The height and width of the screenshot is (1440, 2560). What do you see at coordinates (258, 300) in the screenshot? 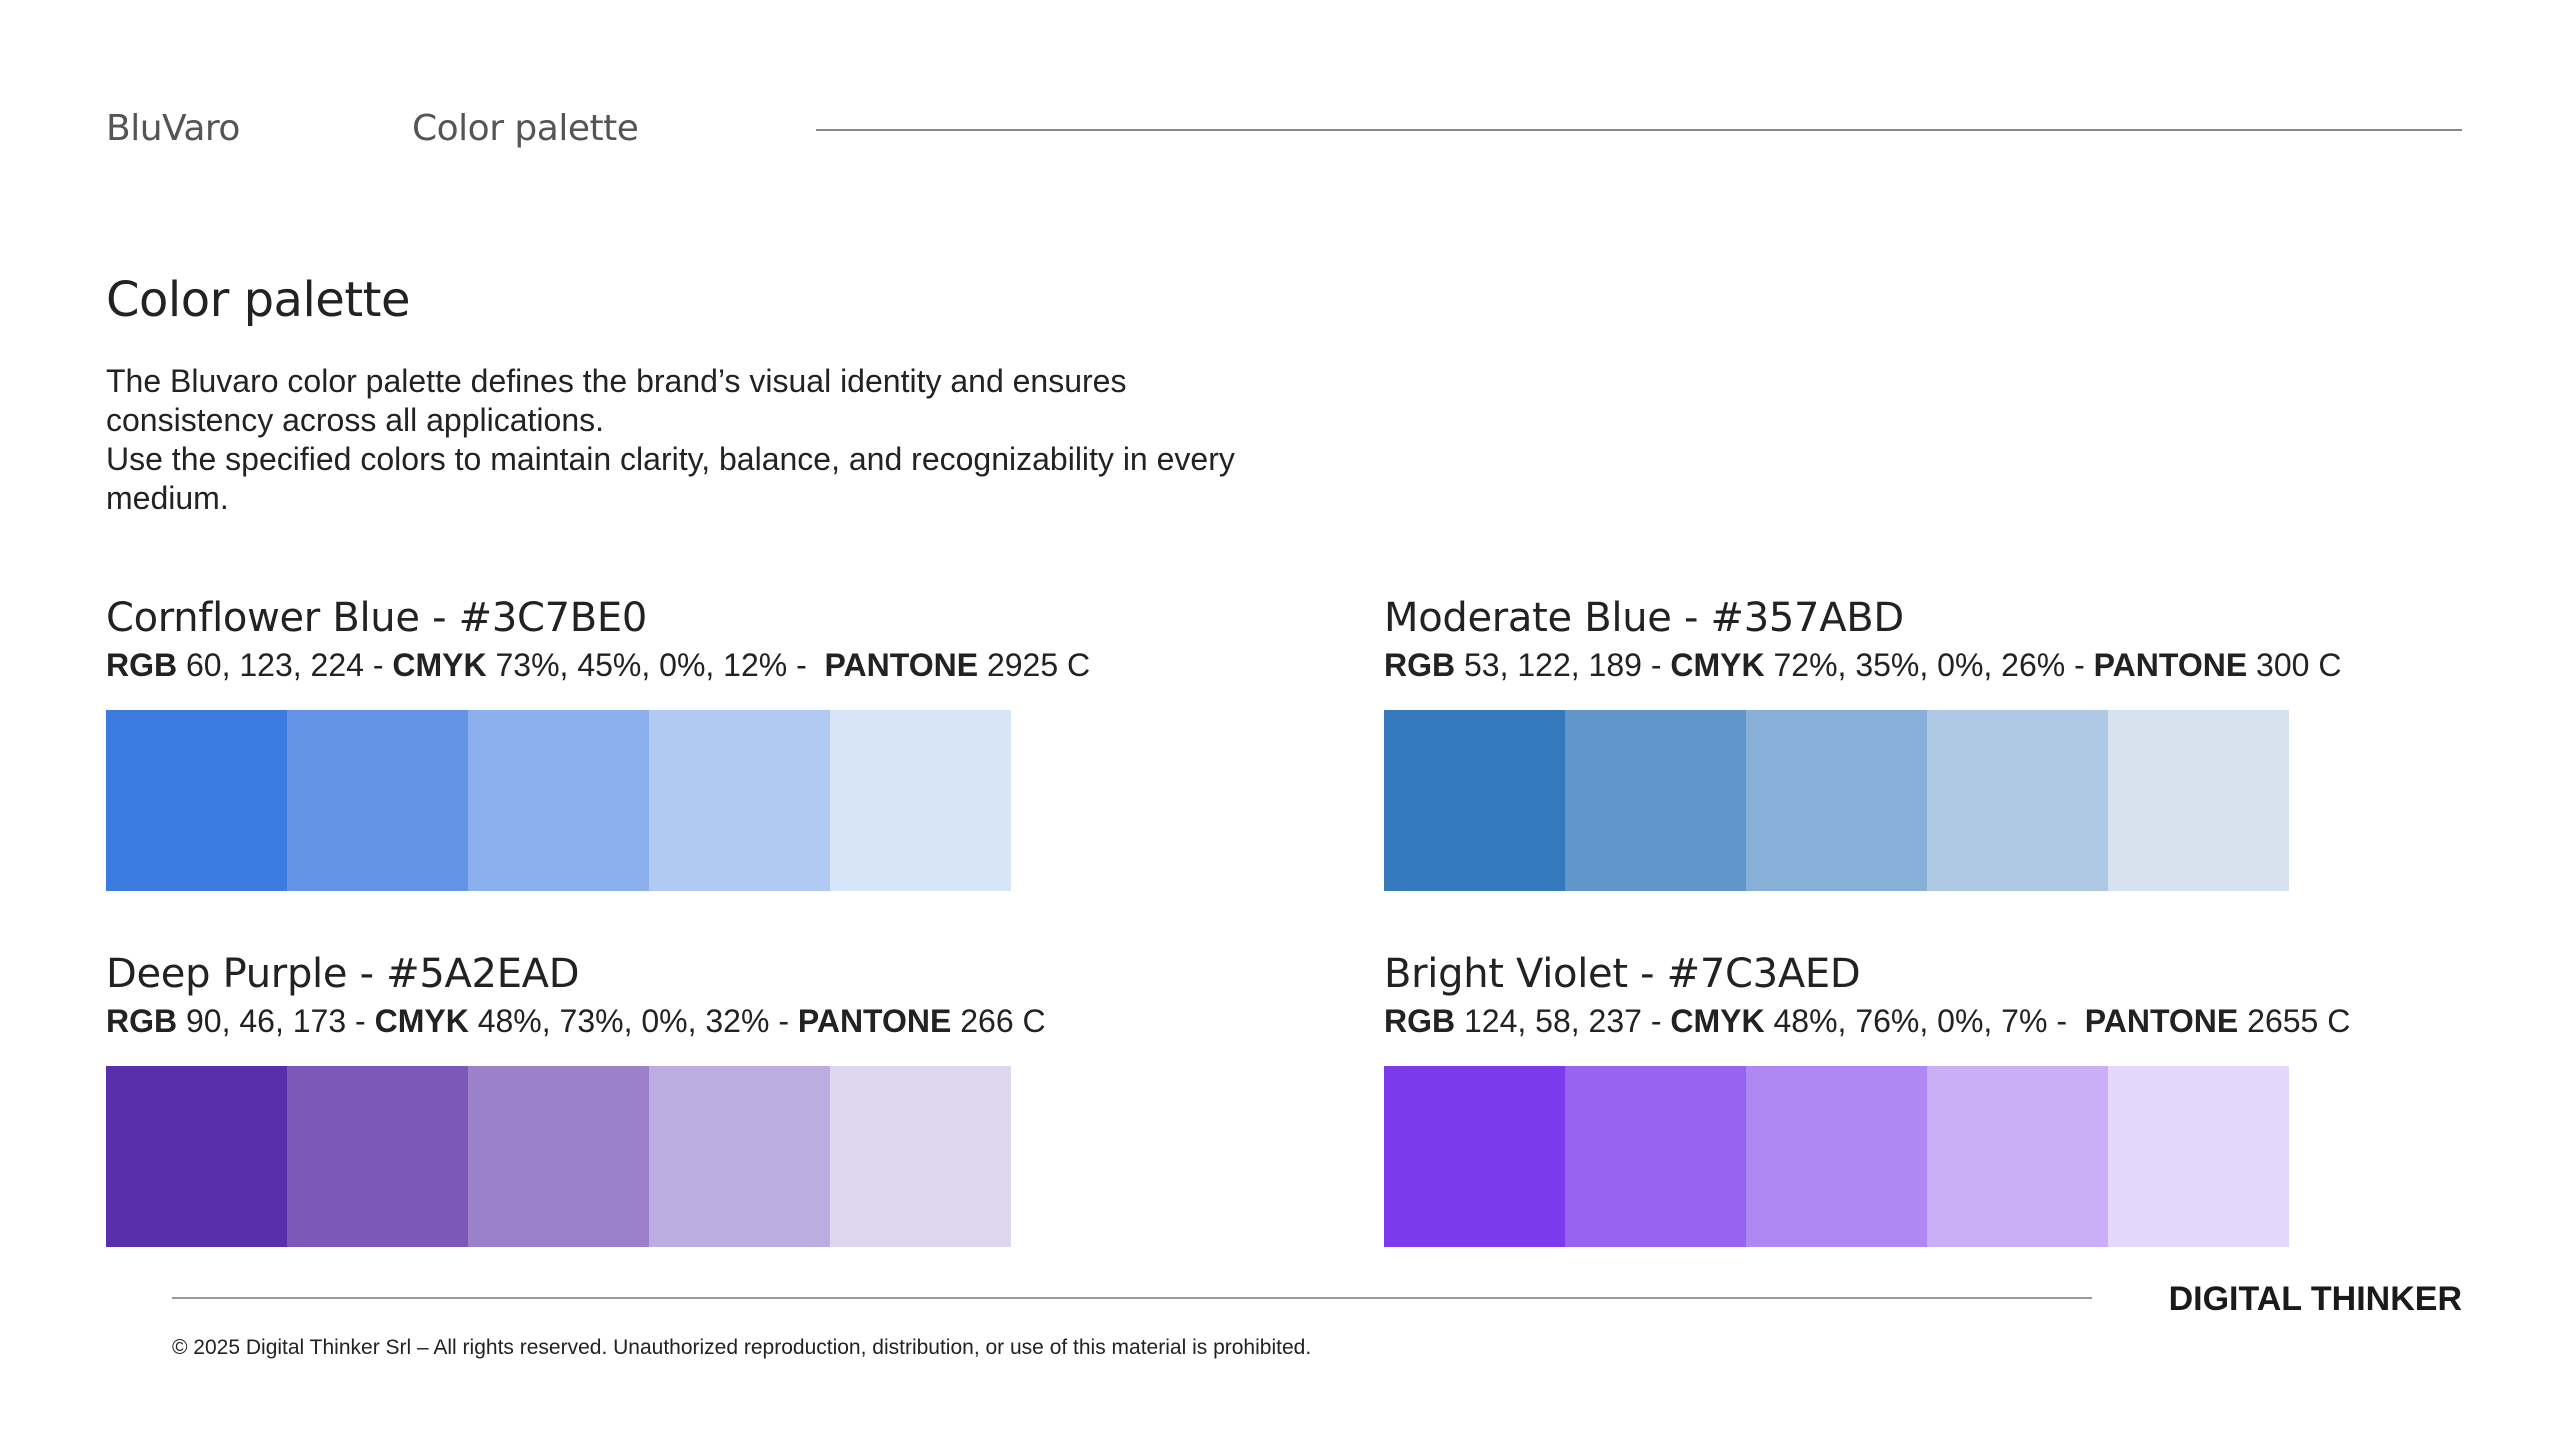
I see `page-title: Color palette` at bounding box center [258, 300].